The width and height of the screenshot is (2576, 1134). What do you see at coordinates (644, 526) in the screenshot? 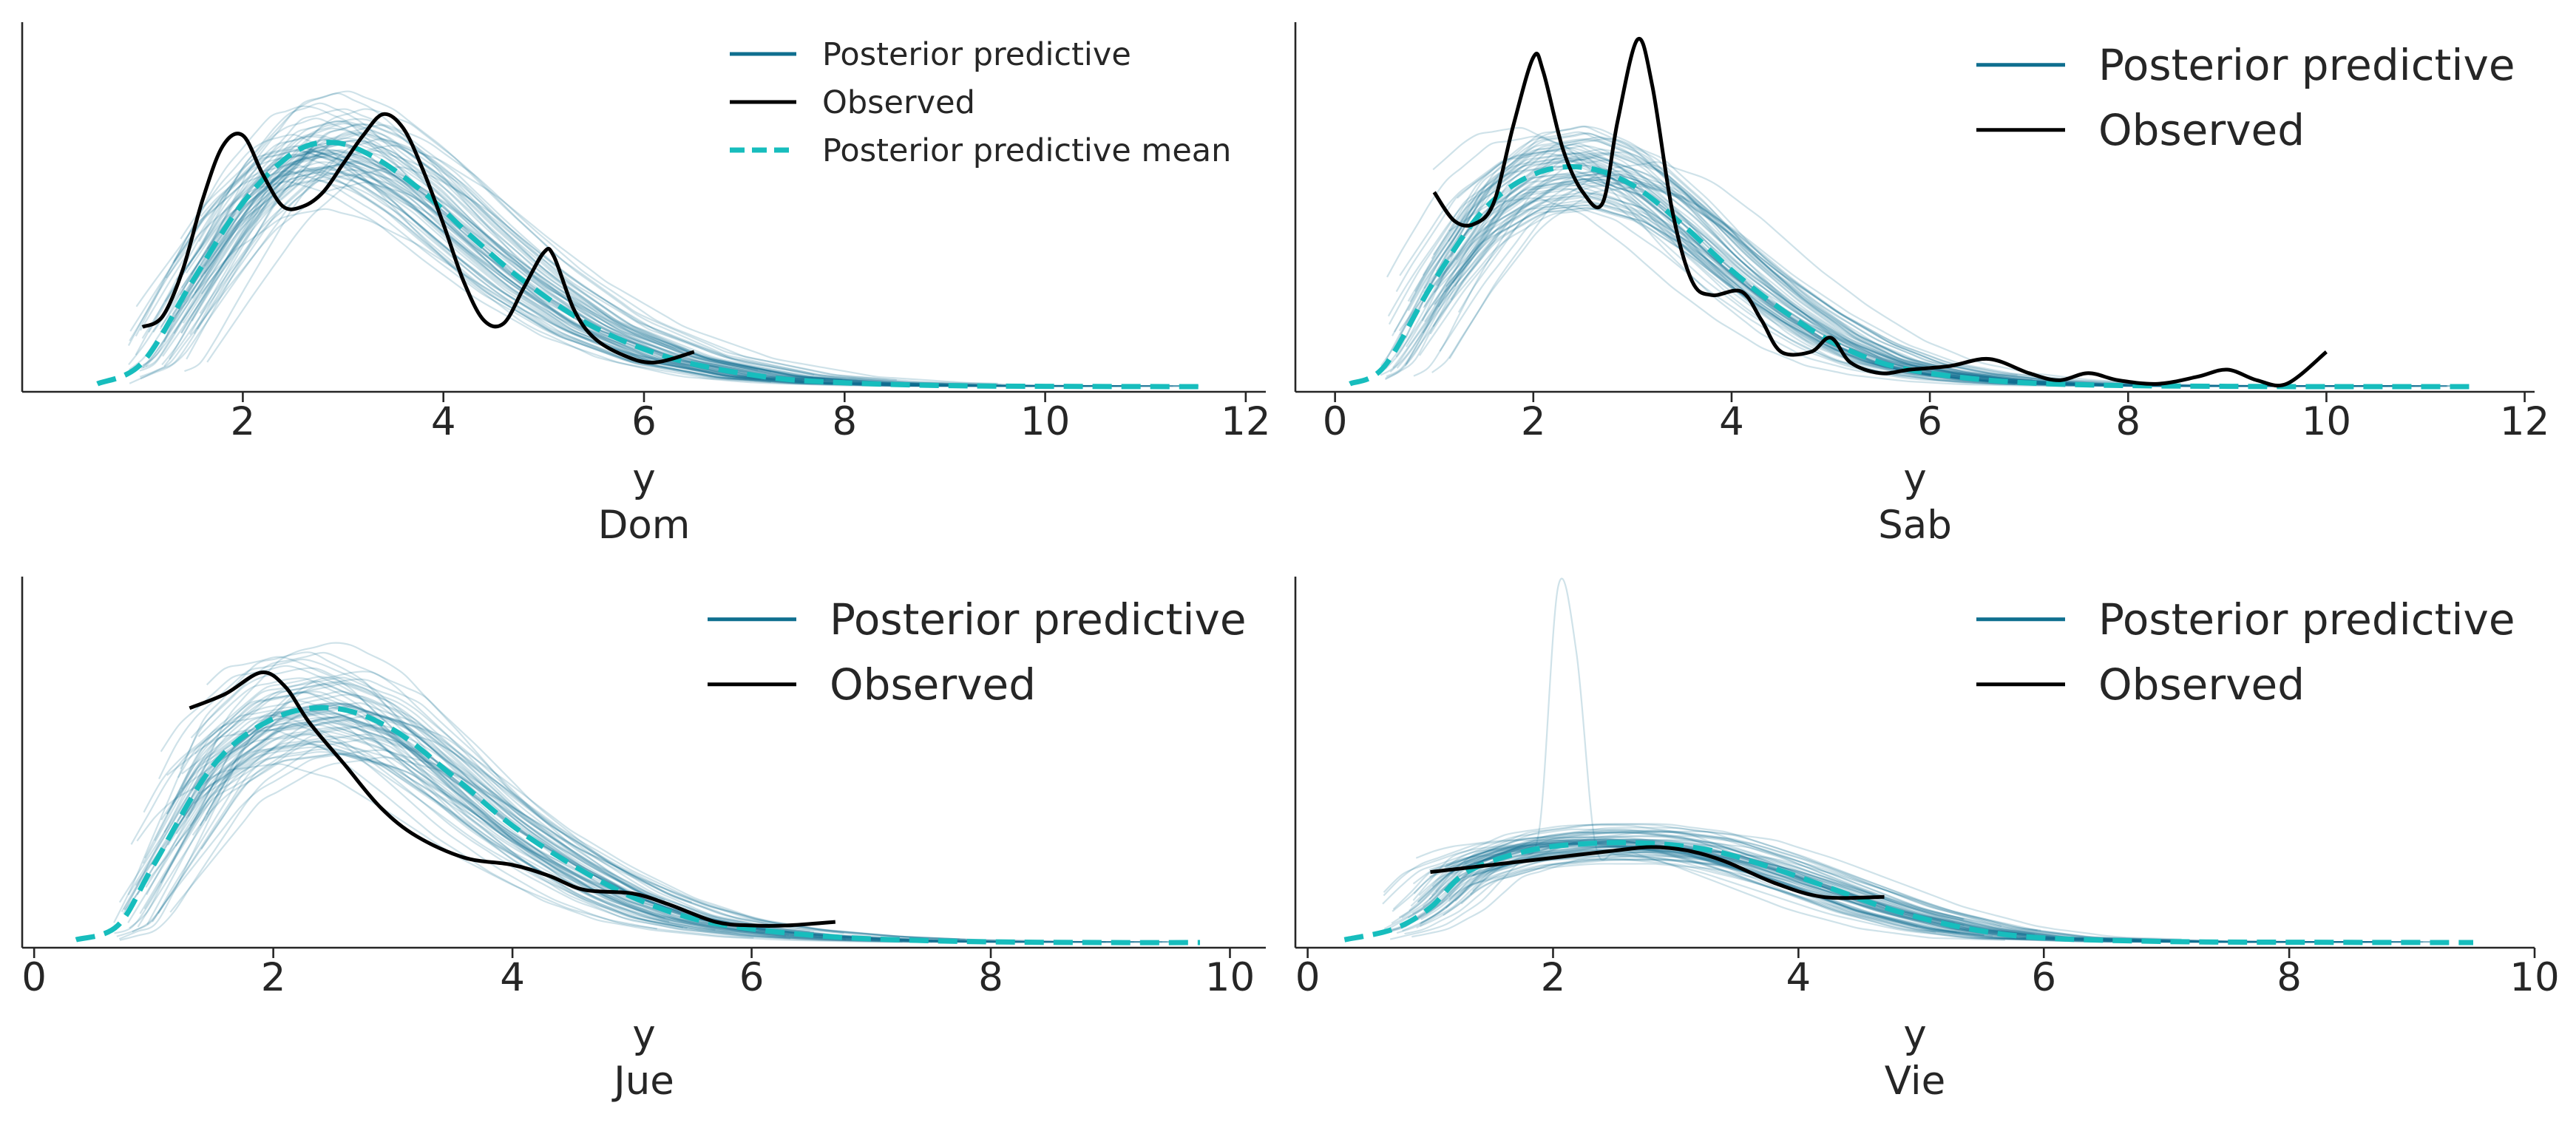
I see `panel-title: Dom` at bounding box center [644, 526].